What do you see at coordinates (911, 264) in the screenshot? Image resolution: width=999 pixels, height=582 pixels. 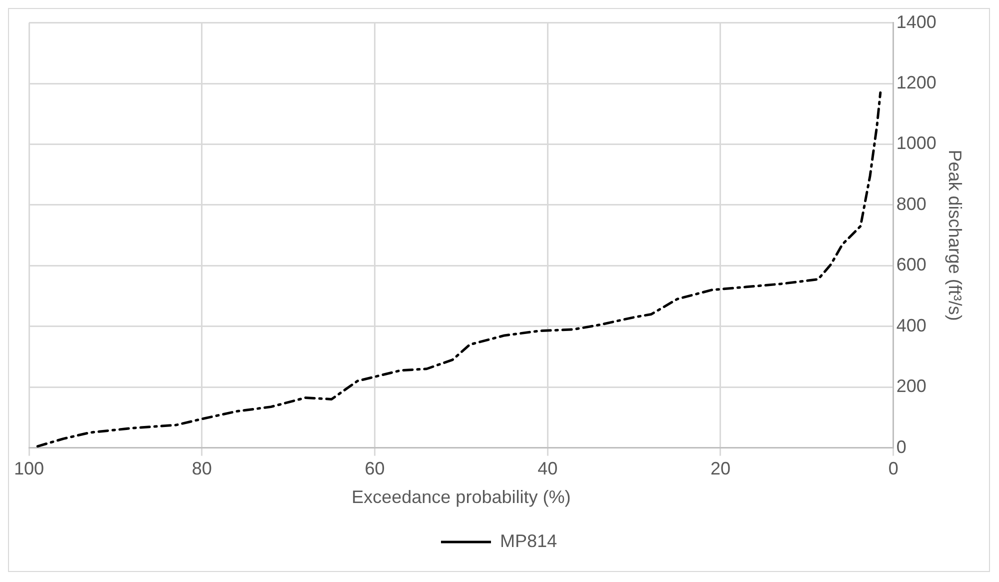 I see `y-tick-label: 600` at bounding box center [911, 264].